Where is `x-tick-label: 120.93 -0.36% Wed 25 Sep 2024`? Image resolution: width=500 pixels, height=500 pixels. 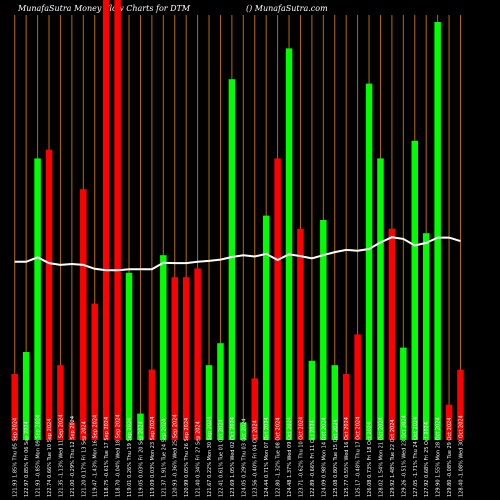
x-tick-label: 120.93 -0.36% Wed 25 Sep 2024 is located at coordinates (176, 455).